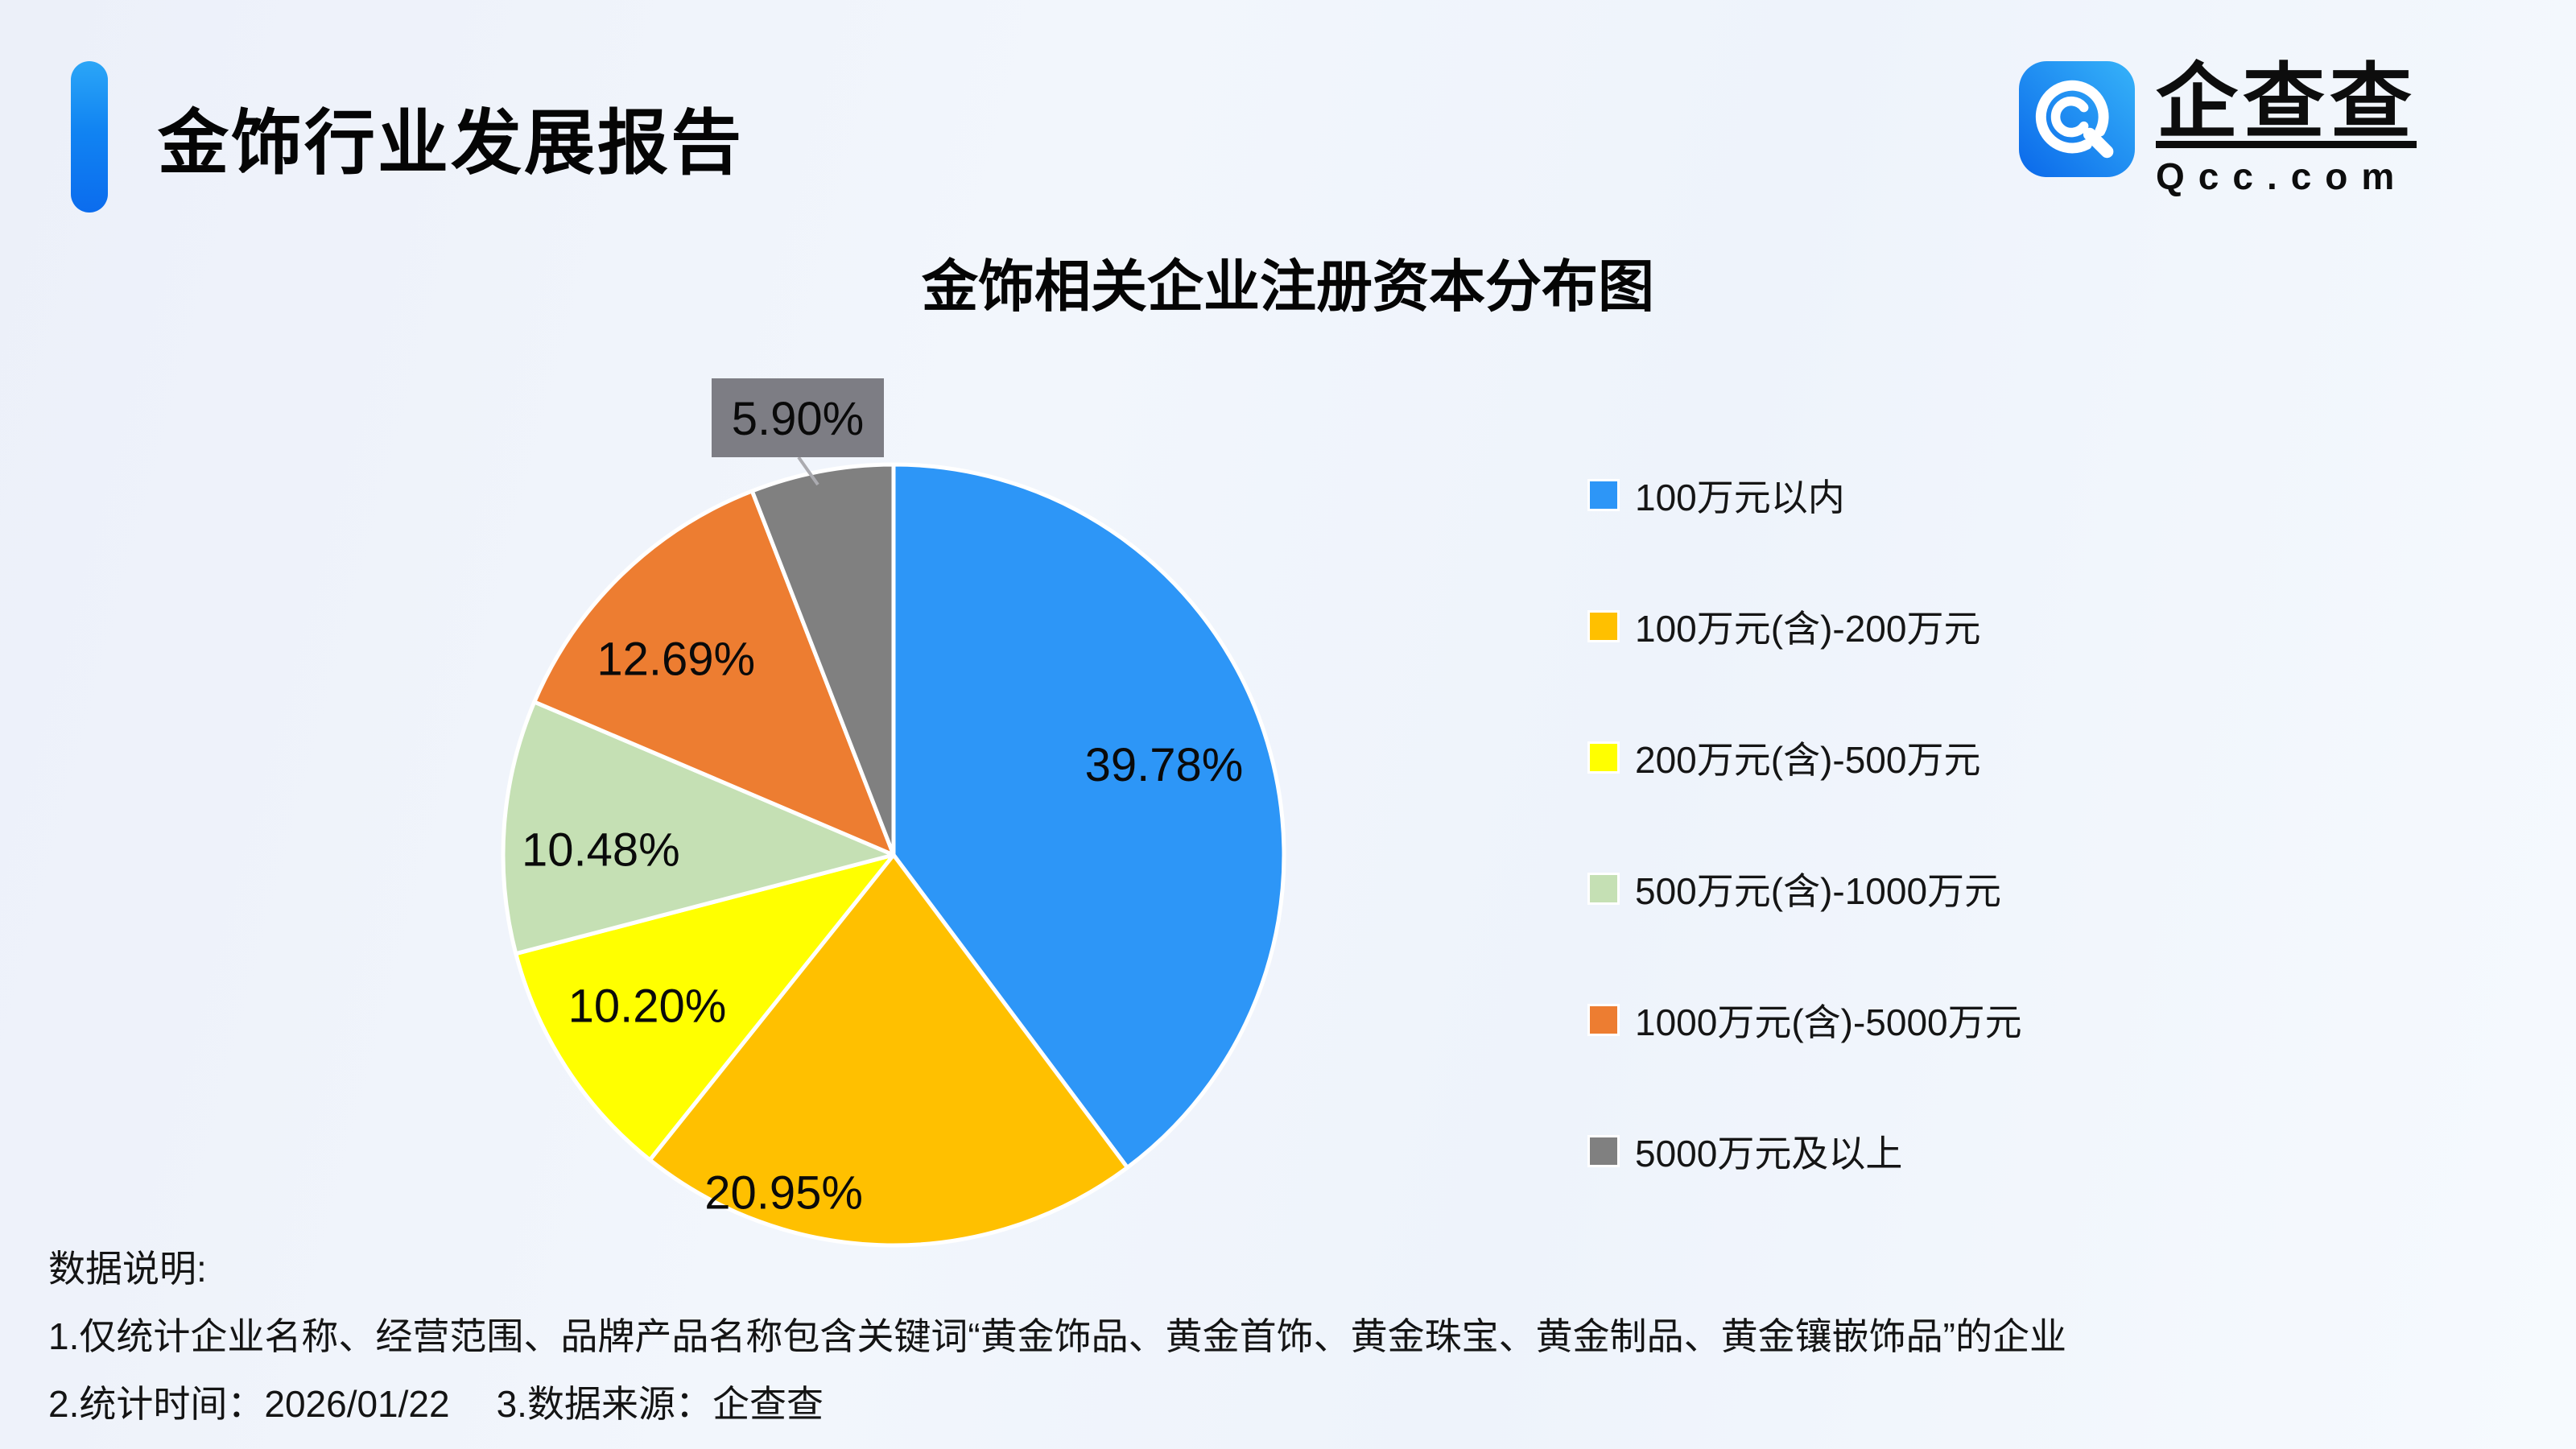 This screenshot has height=1449, width=2576. I want to click on legend-item-3: 500万元(含)-1000万元, so click(1806, 891).